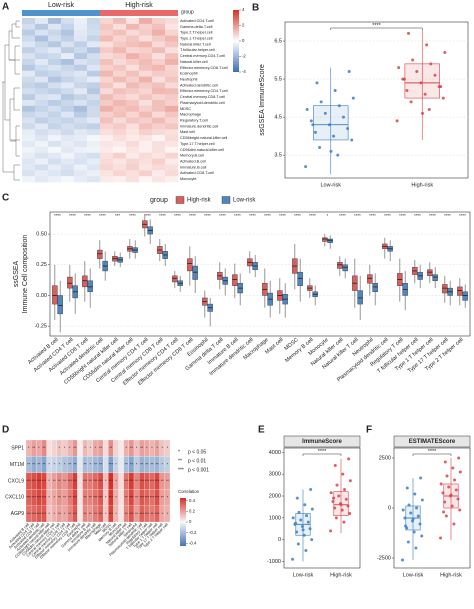 This screenshot has width=474, height=609. What do you see at coordinates (445, 289) in the screenshot?
I see `box` at bounding box center [445, 289].